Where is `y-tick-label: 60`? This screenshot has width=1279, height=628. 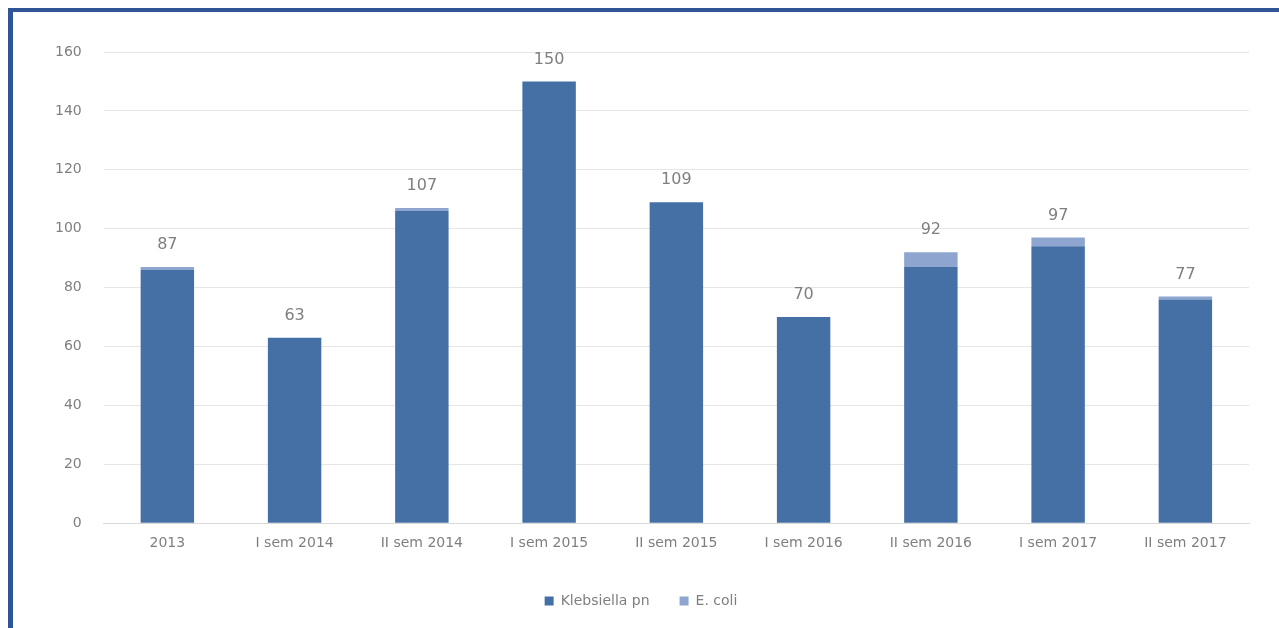 y-tick-label: 60 is located at coordinates (72, 345).